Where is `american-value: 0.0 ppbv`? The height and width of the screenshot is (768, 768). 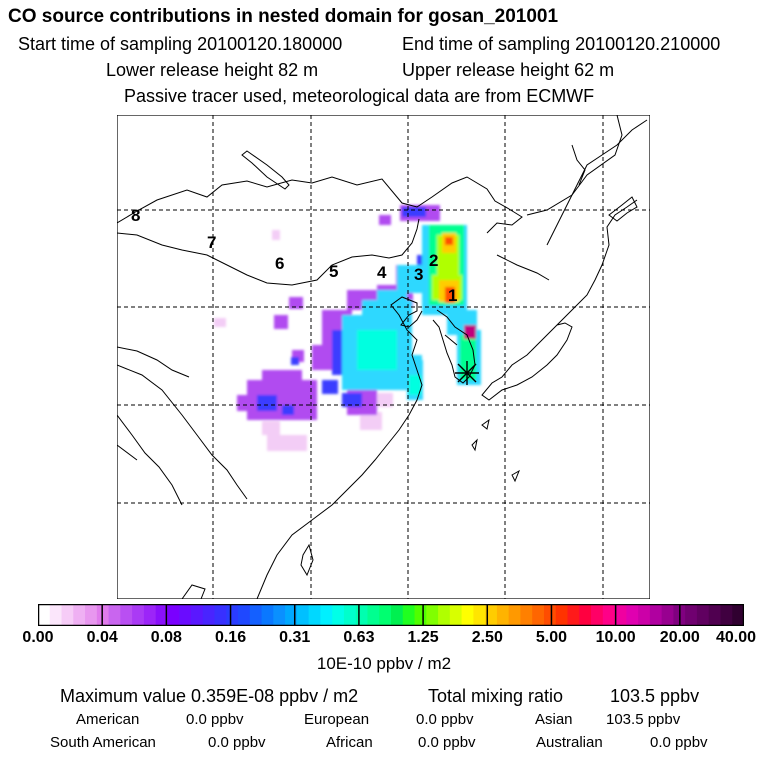 american-value: 0.0 ppbv is located at coordinates (215, 719).